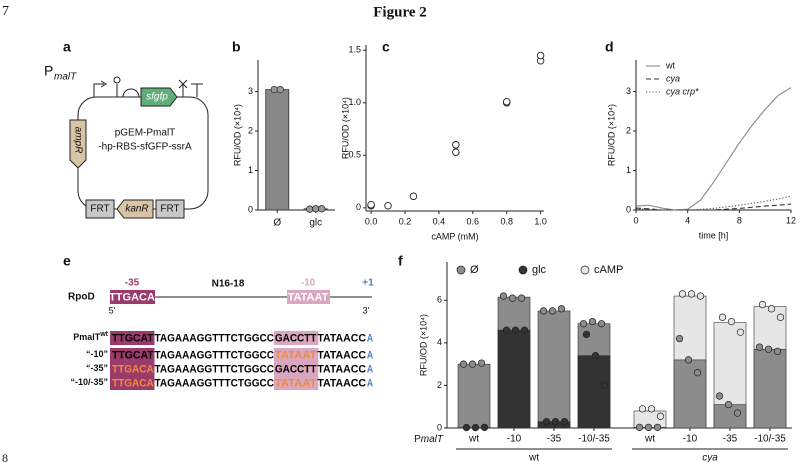 The image size is (800, 462). I want to click on sequence-box35: TTGCAT, so click(133, 355).